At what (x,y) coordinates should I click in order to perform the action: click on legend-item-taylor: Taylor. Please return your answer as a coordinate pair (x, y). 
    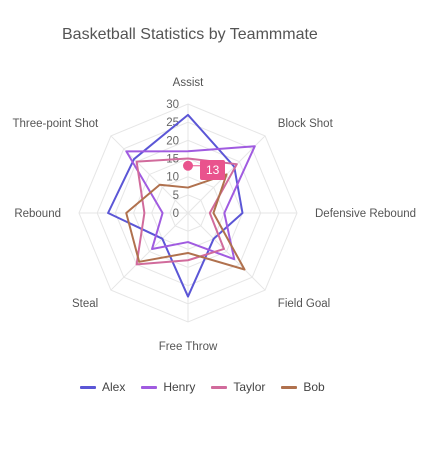
    Looking at the image, I should click on (238, 387).